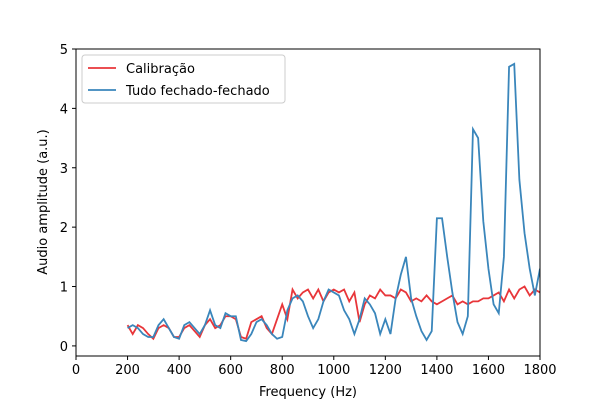 This screenshot has height=404, width=600. What do you see at coordinates (64, 50) in the screenshot?
I see `y-tick-label: 5` at bounding box center [64, 50].